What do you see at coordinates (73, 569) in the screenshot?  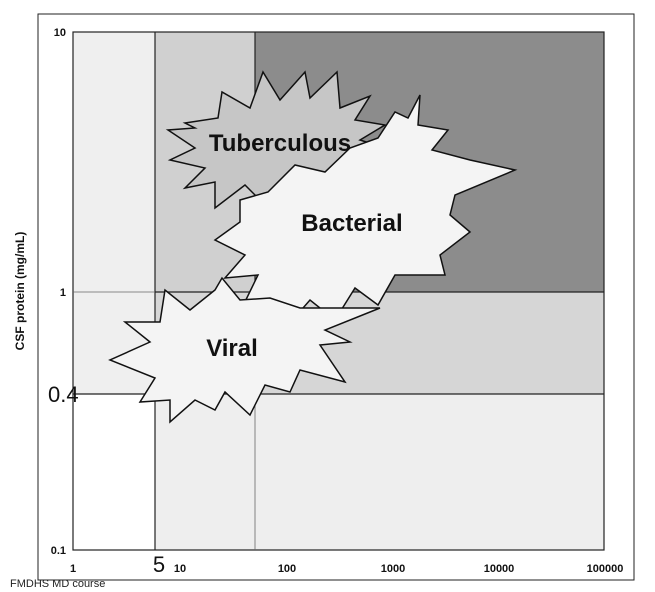 I see `x-tick-label: 1` at bounding box center [73, 569].